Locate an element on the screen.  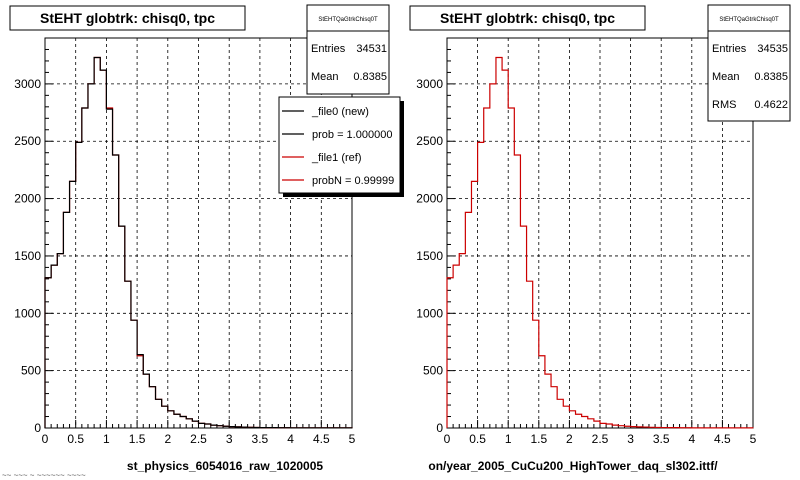
legend-entry: _file1 (ref) is located at coordinates (336, 158).